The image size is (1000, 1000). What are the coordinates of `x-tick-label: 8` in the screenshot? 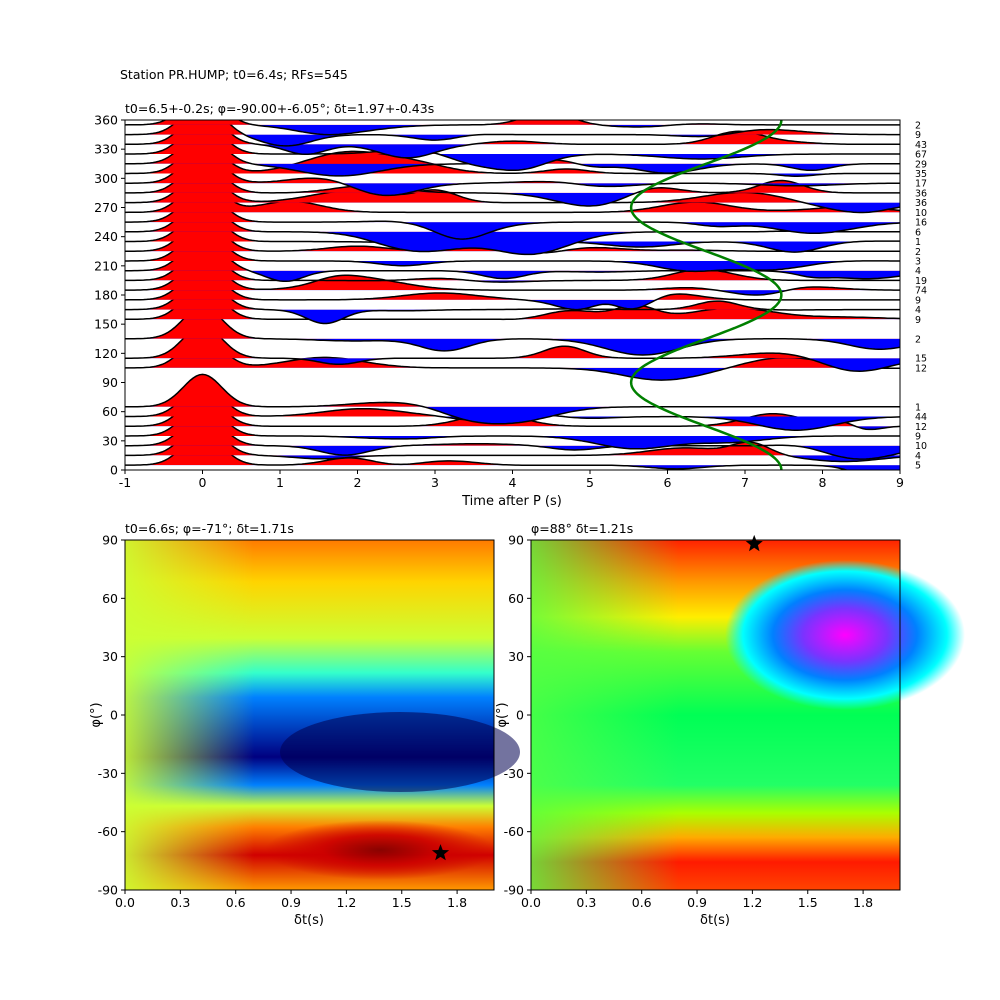 It's located at (823, 482).